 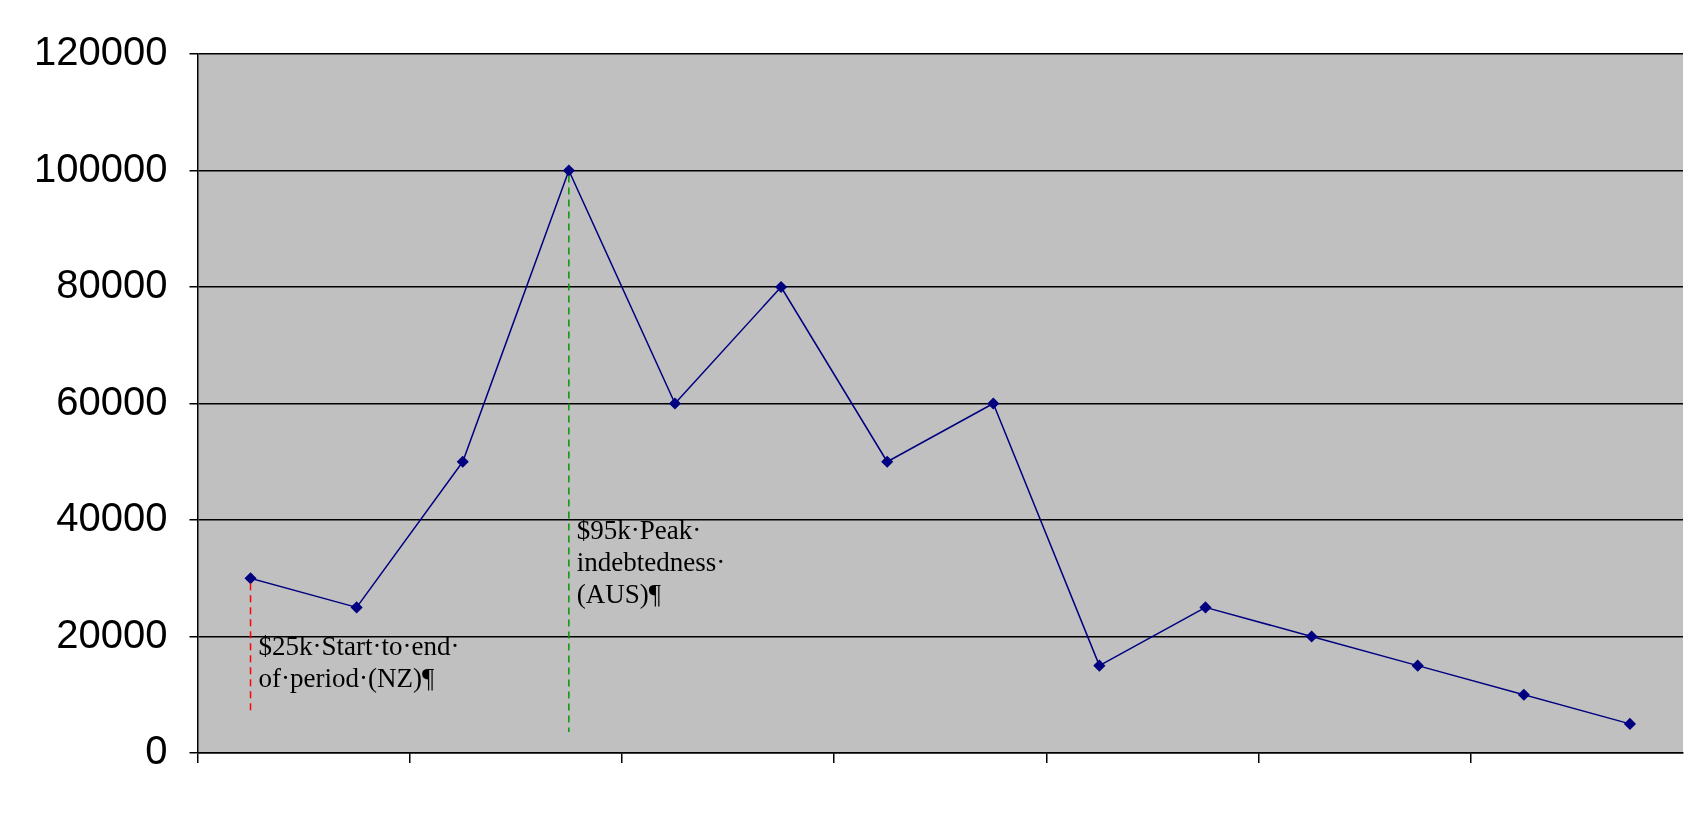 What do you see at coordinates (112, 633) in the screenshot?
I see `y-tick-label: 20000` at bounding box center [112, 633].